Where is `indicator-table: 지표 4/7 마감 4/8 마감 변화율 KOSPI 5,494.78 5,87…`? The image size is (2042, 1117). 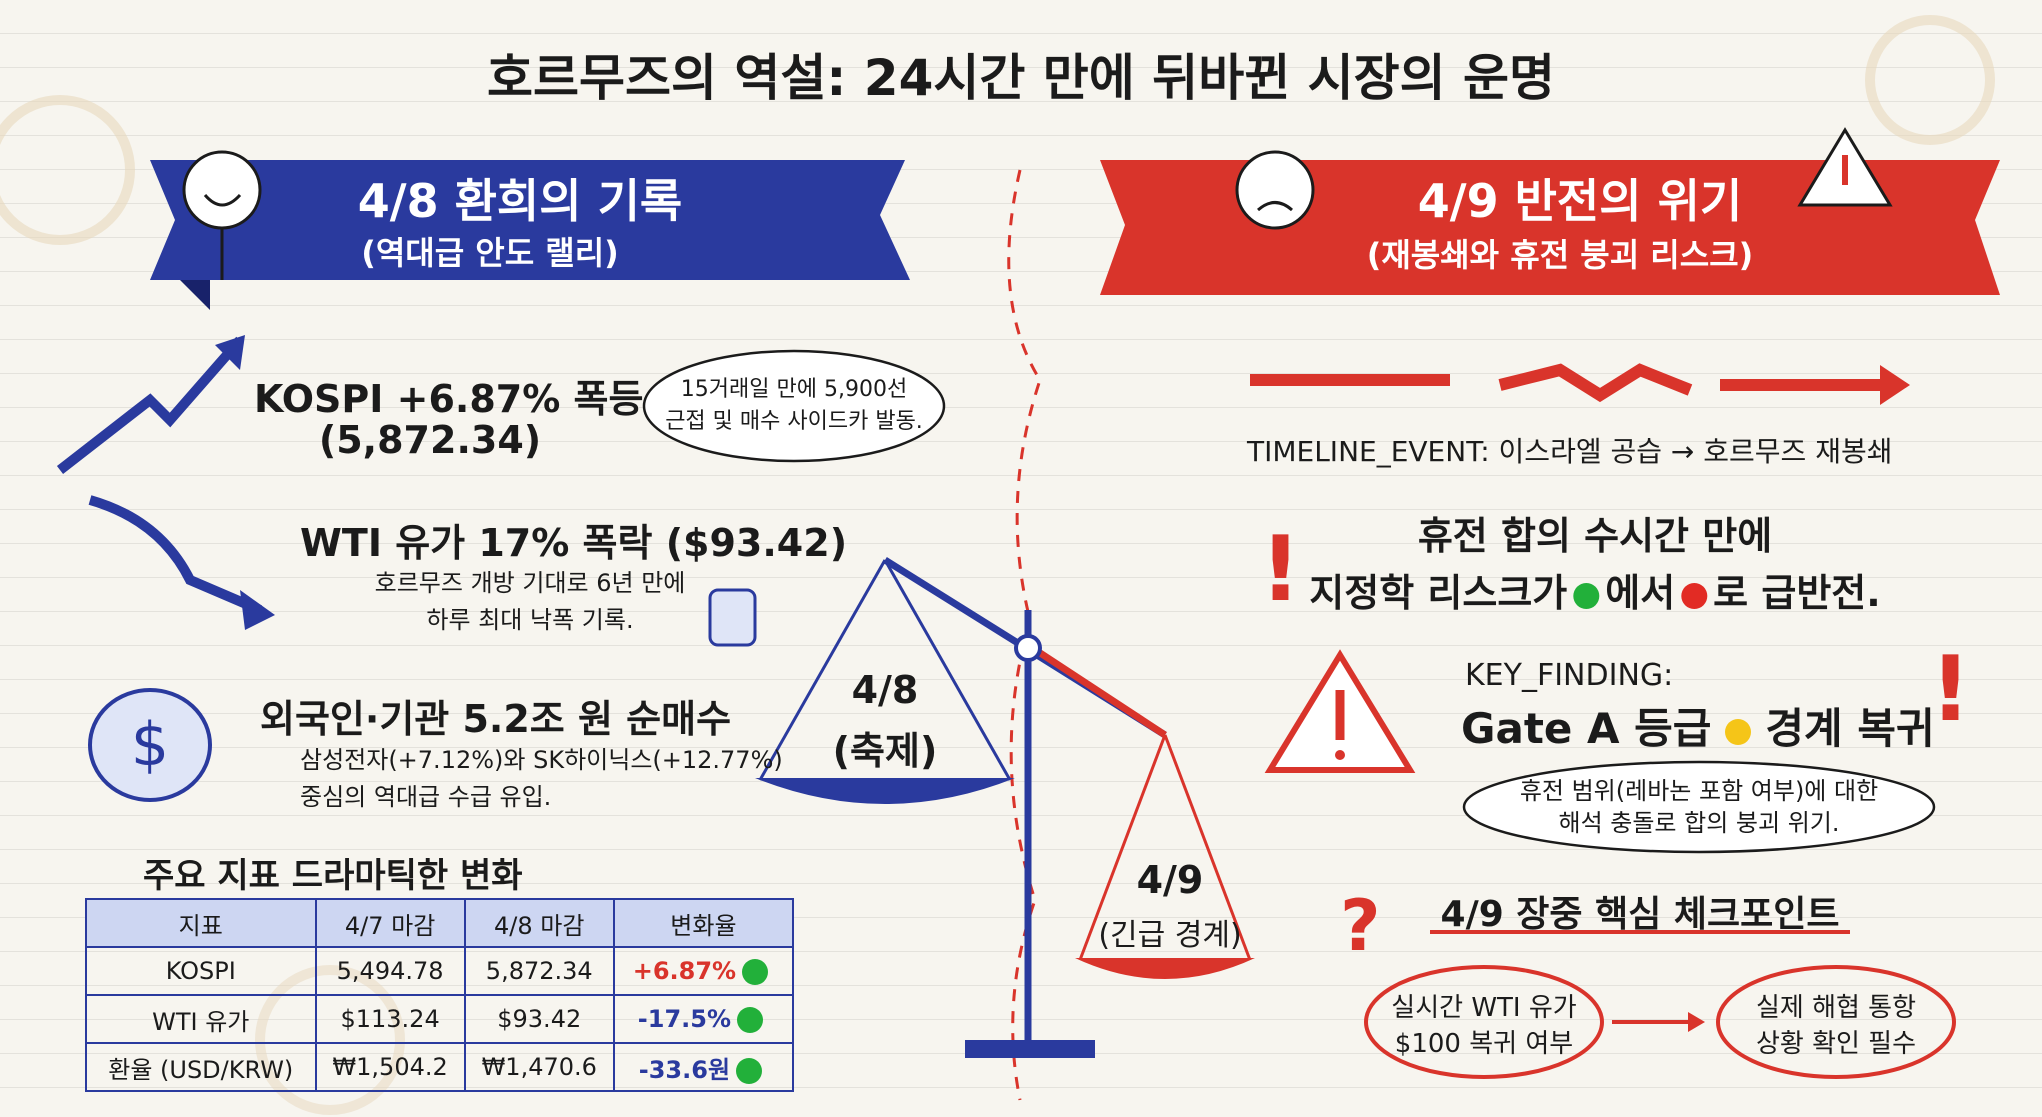 indicator-table: 지표 4/7 마감 4/8 마감 변화율 KOSPI 5,494.78 5,87… is located at coordinates (440, 995).